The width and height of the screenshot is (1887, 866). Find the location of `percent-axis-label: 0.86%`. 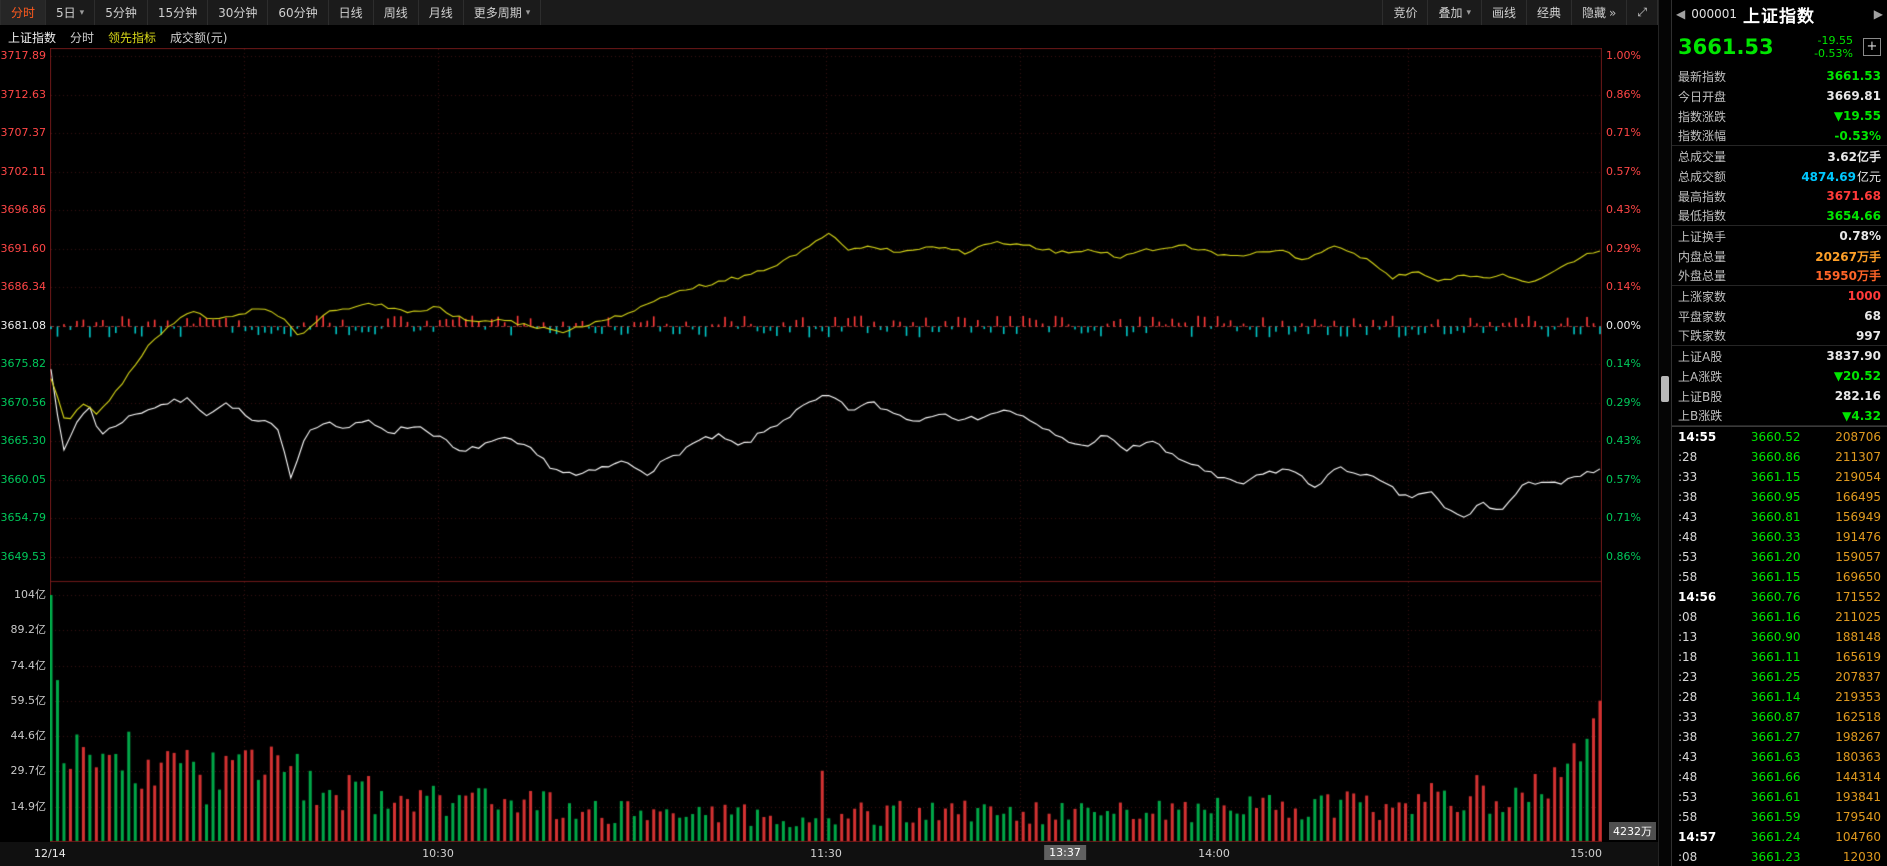

percent-axis-label: 0.86% is located at coordinates (1623, 94).